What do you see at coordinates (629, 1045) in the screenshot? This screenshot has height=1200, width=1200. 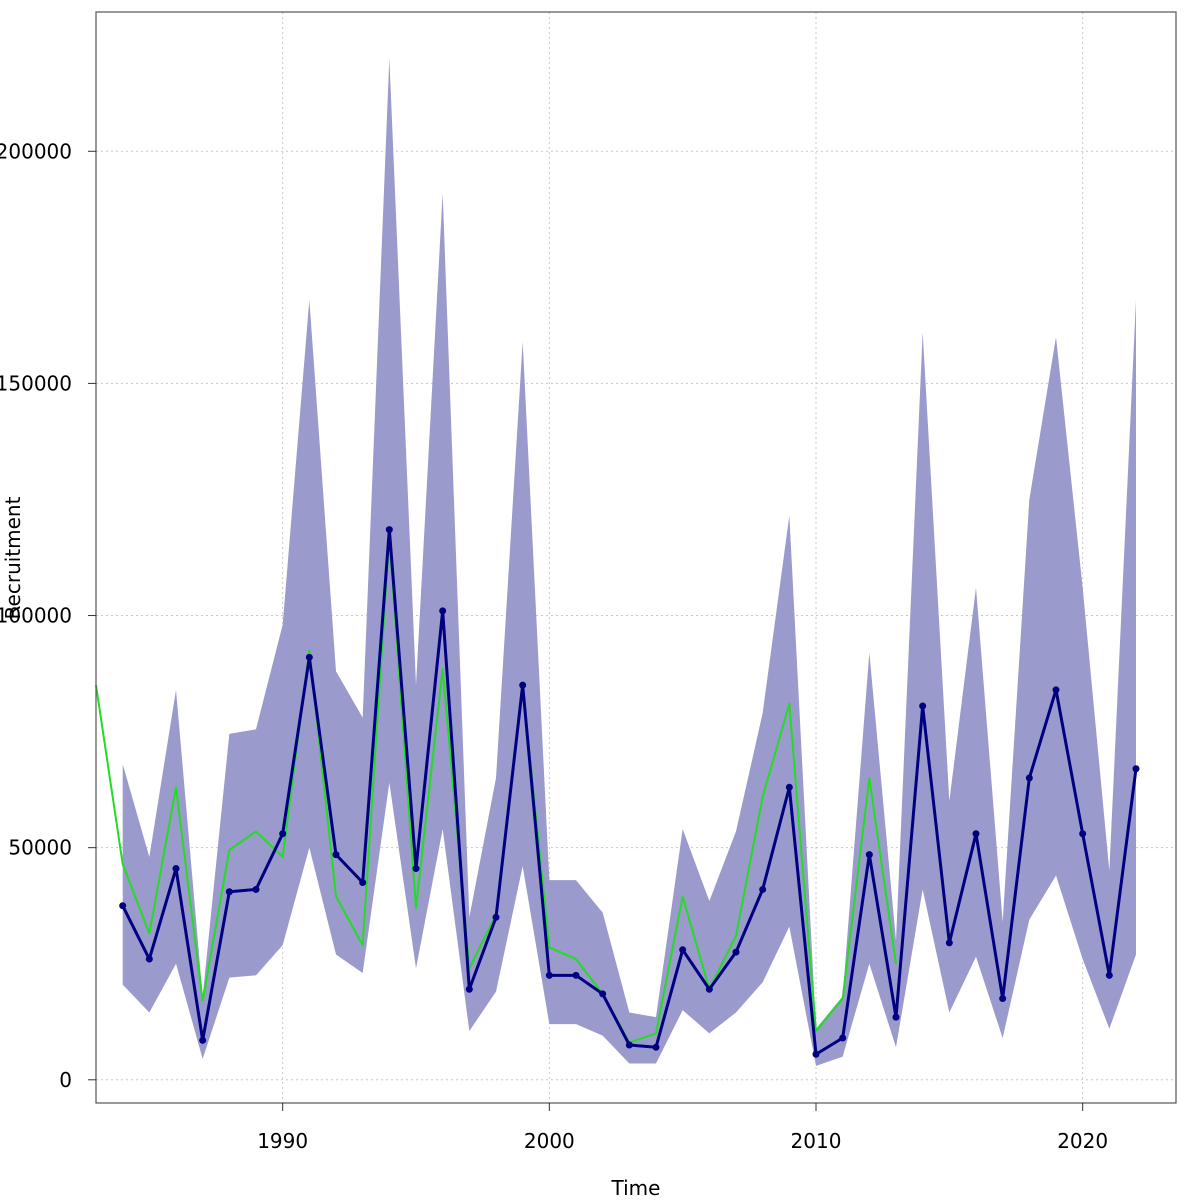 I see `estimate-point-2003` at bounding box center [629, 1045].